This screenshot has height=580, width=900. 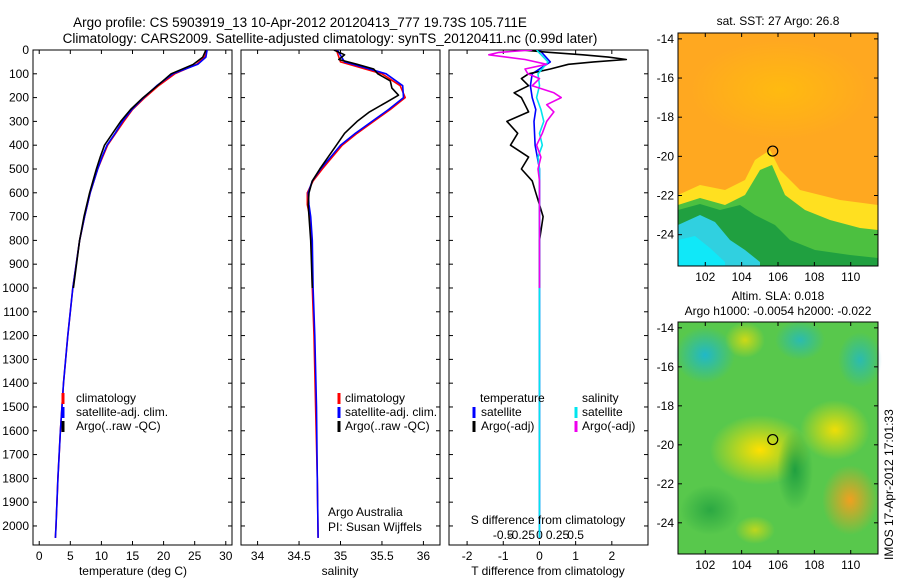 I want to click on series-climatology, so click(x=131, y=294).